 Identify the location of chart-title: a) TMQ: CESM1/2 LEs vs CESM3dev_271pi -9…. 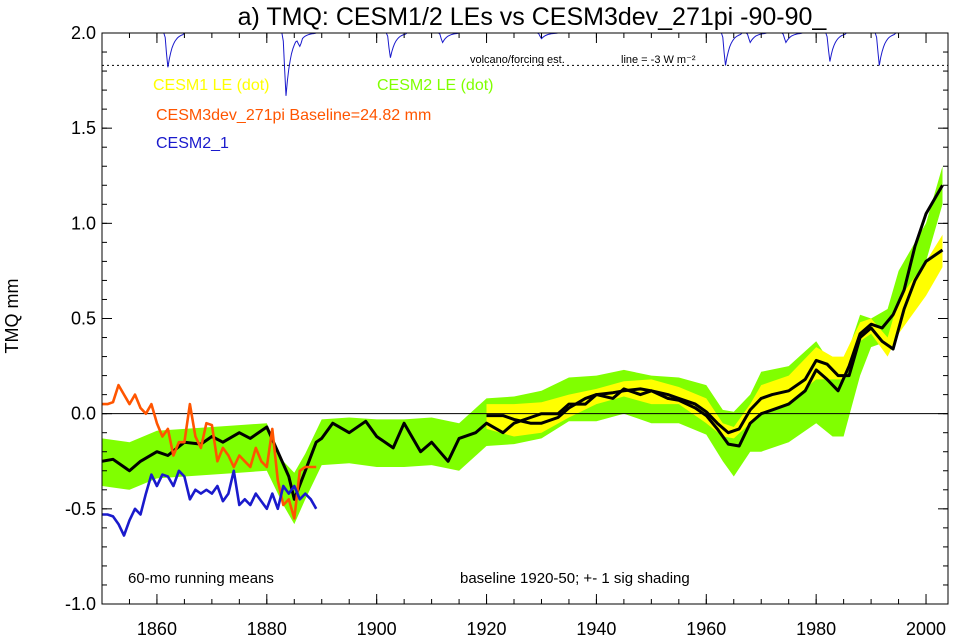
(533, 17).